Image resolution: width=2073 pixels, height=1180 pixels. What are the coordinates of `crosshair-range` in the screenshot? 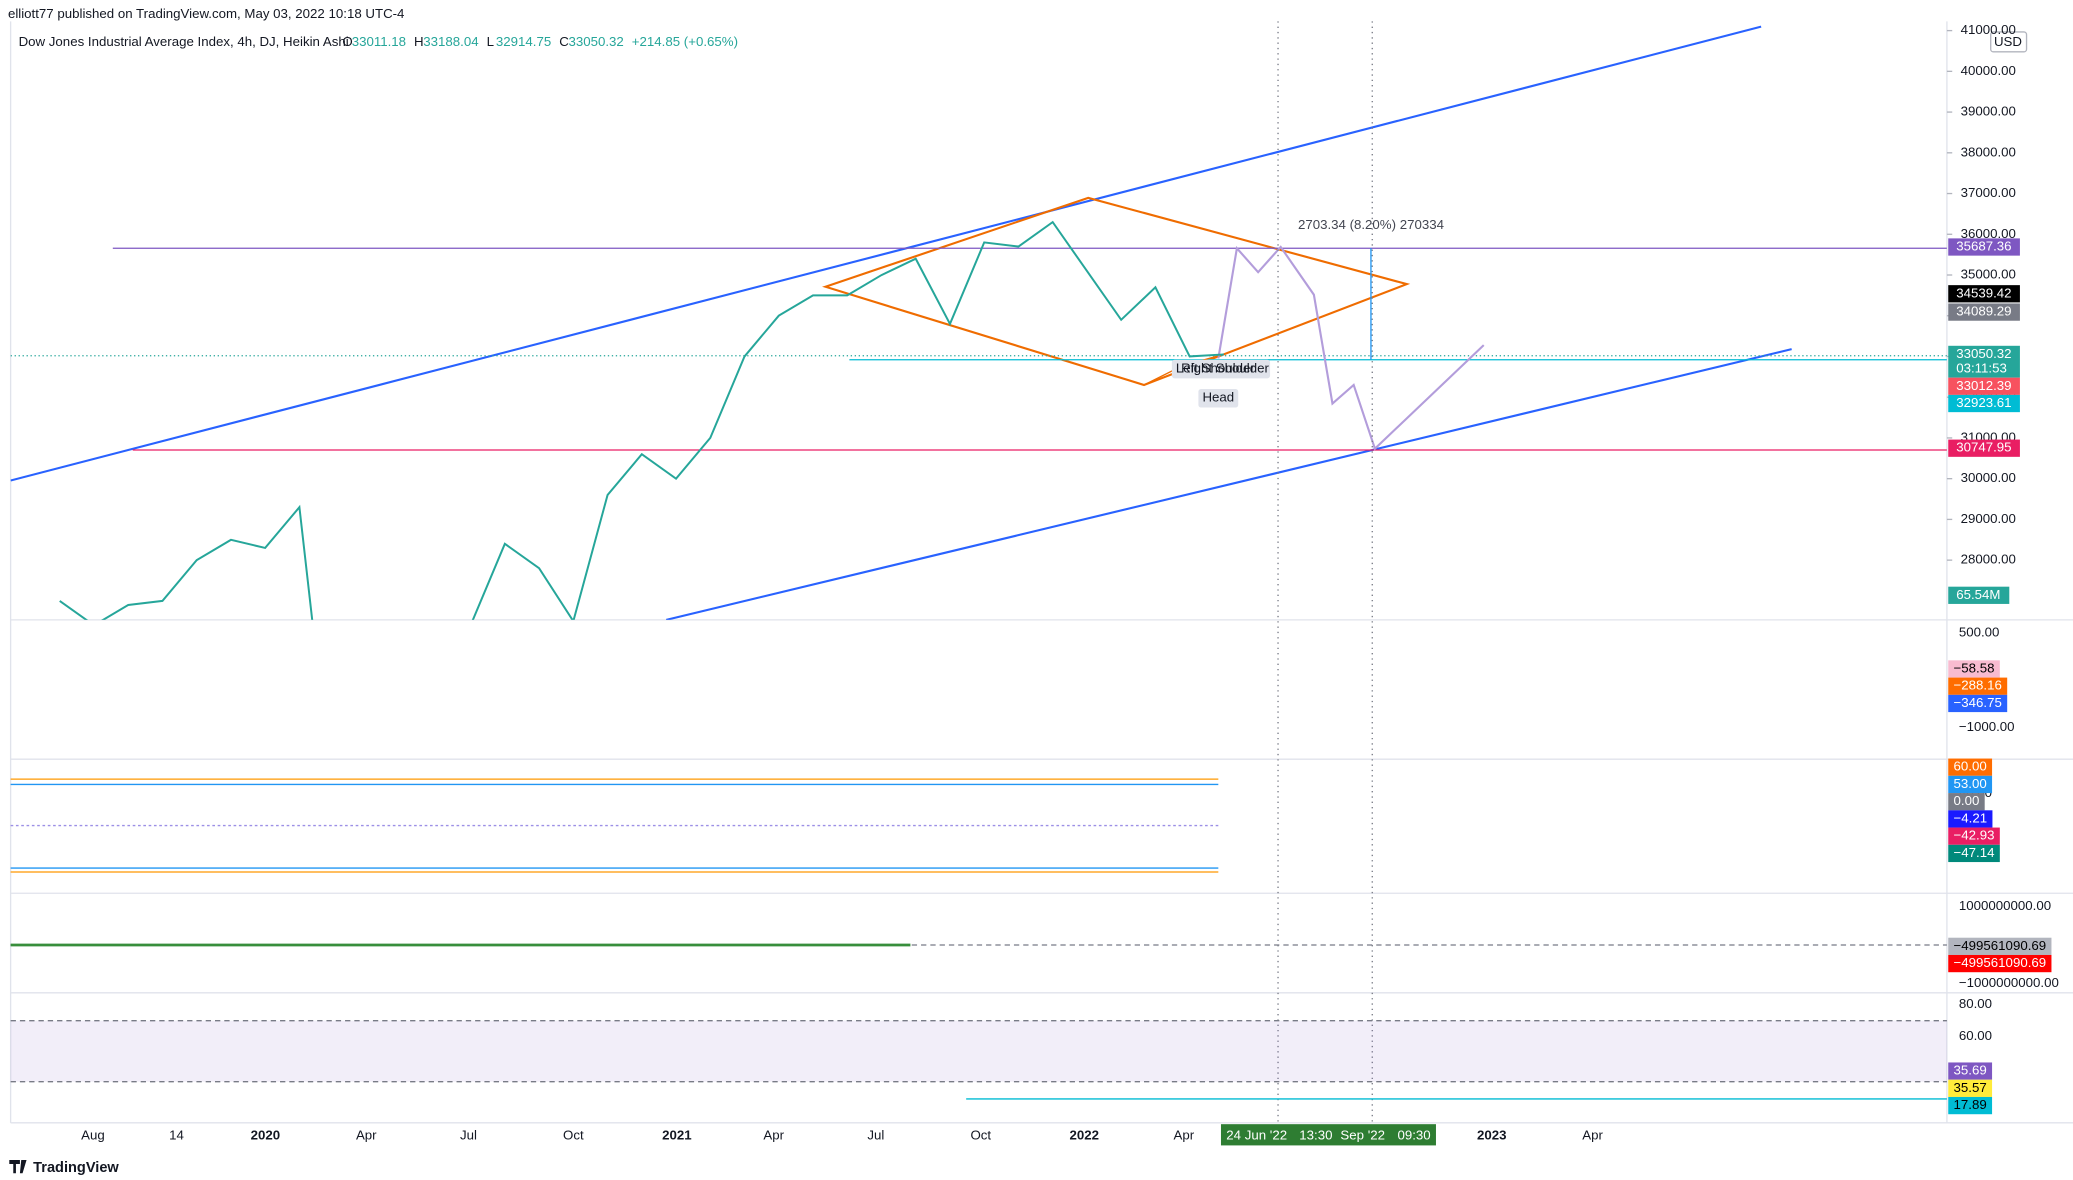 It's located at (1328, 1135).